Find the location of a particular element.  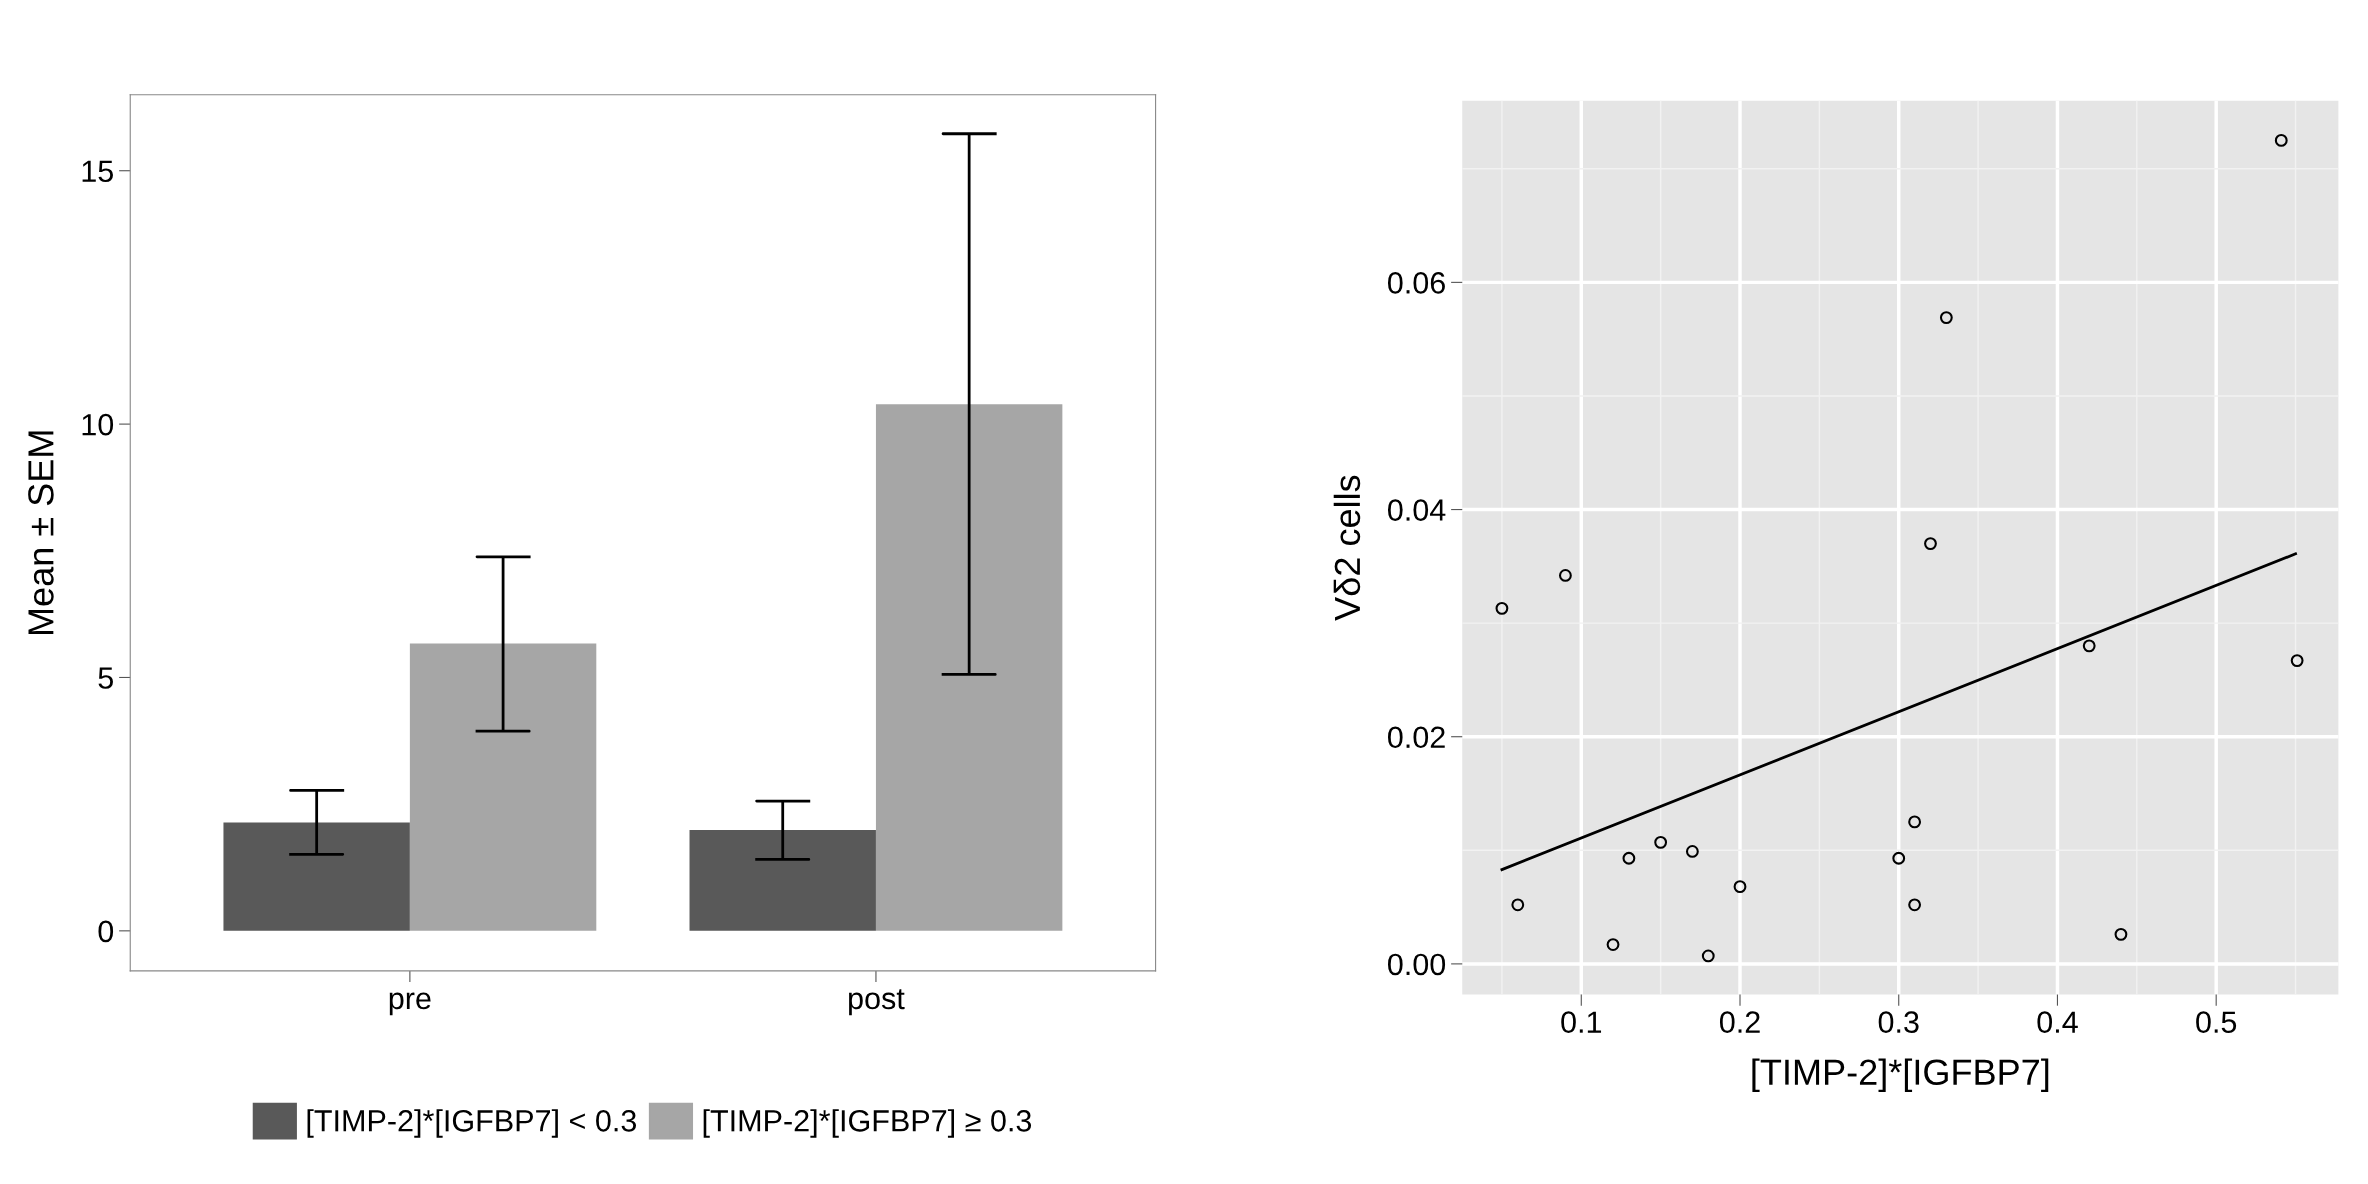

y-tick-label: 5 is located at coordinates (105, 678).